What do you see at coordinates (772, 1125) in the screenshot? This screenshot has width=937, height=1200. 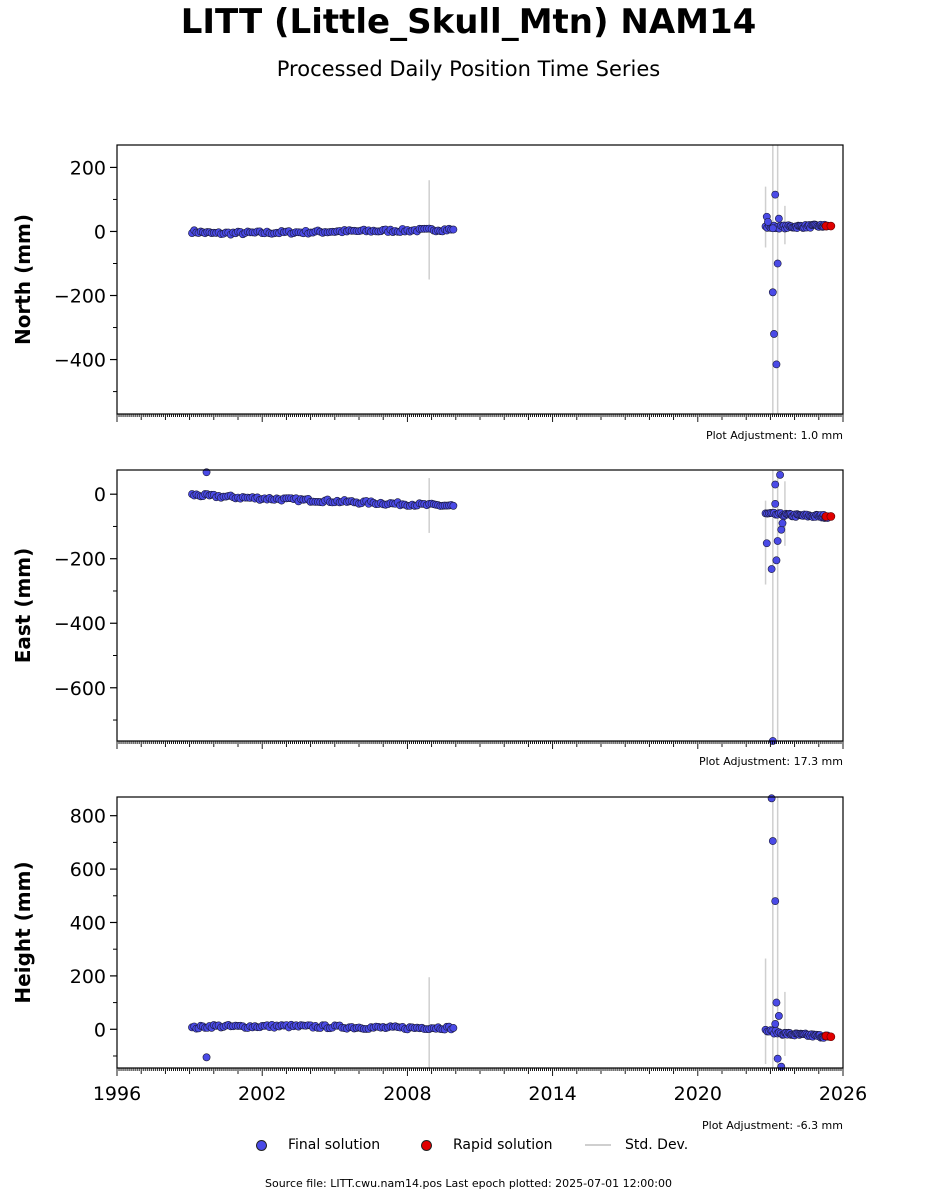 I see `plot-adjustment-note: Plot Adjustment: -6.3 mm` at bounding box center [772, 1125].